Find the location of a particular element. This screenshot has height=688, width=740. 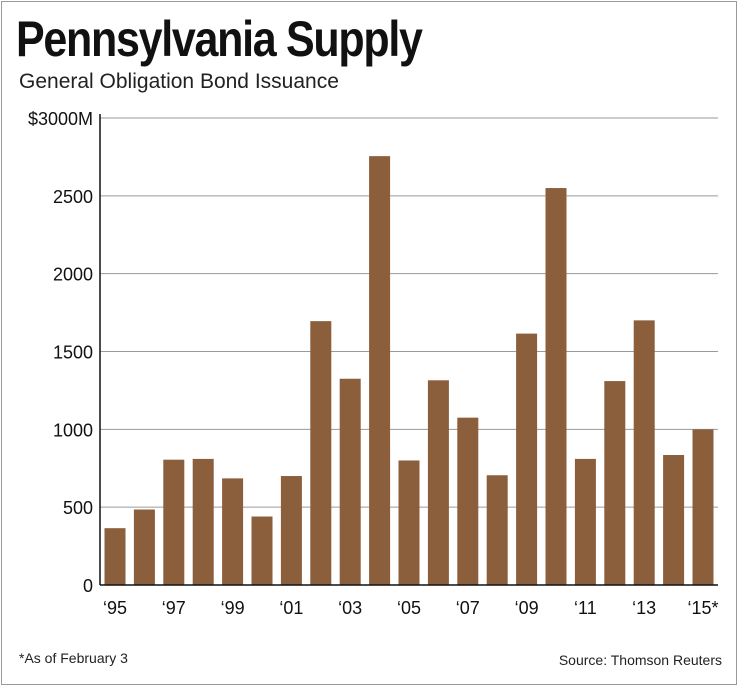

chart-subtitle: General Obligation Bond Issuance is located at coordinates (179, 81).